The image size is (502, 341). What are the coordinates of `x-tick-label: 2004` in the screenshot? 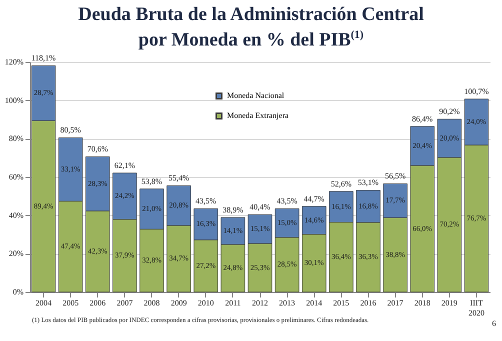 It's located at (44, 303).